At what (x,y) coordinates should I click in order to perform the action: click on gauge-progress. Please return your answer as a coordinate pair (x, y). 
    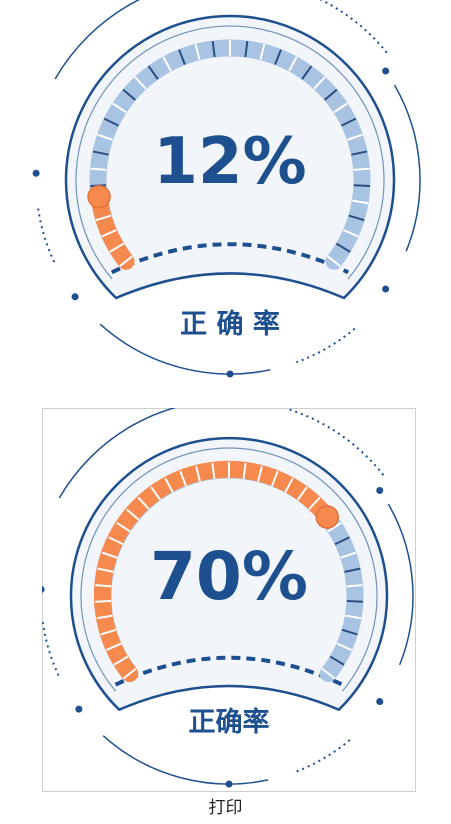
    Looking at the image, I should click on (214, 571).